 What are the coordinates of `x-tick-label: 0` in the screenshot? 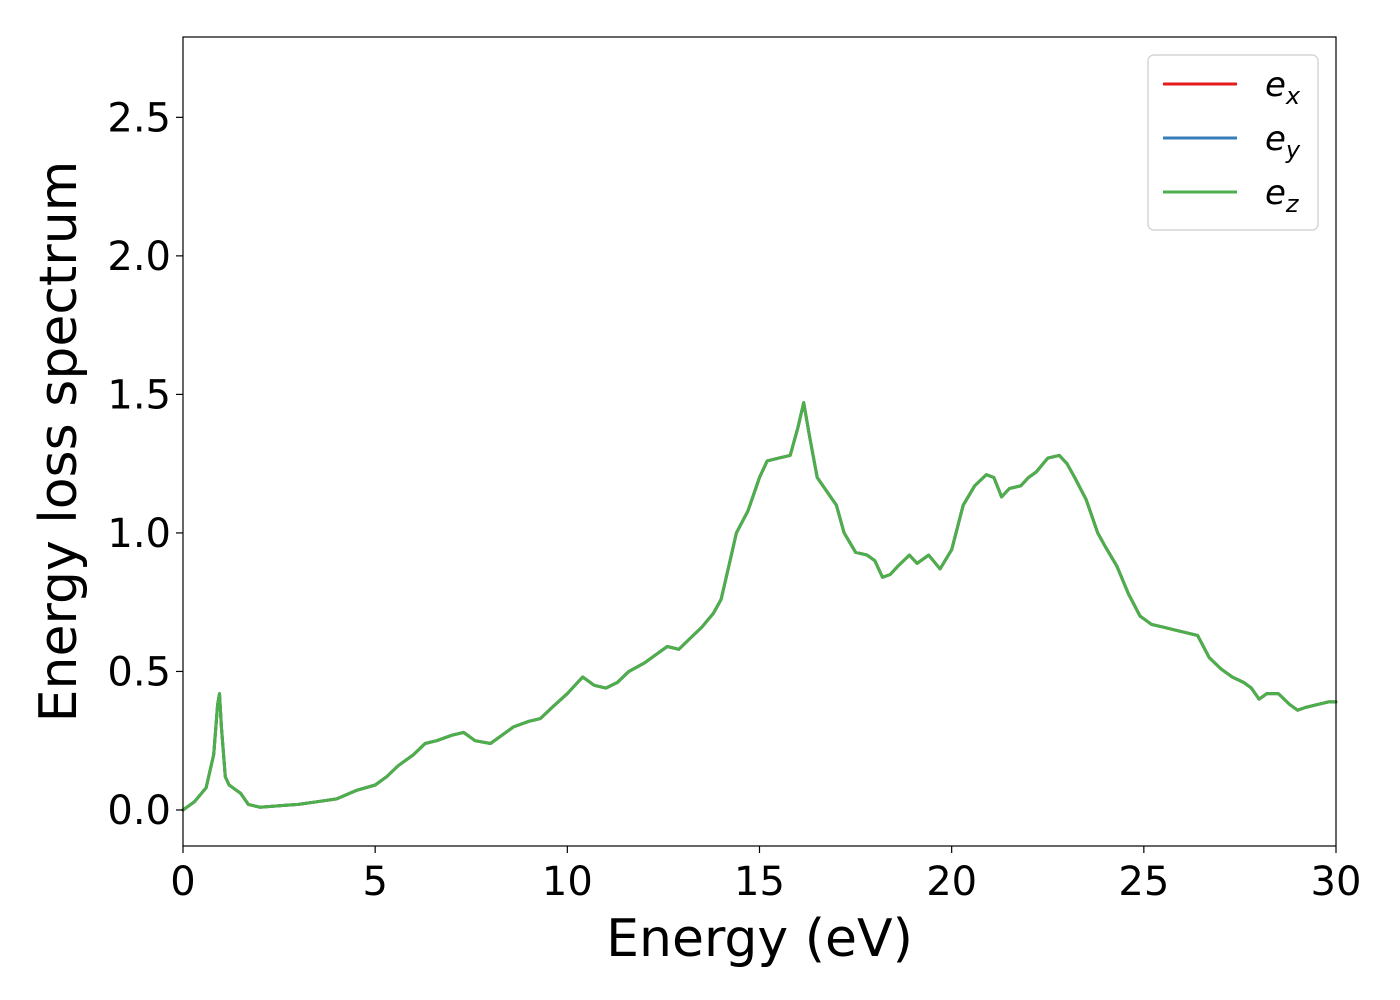 It's located at (182, 882).